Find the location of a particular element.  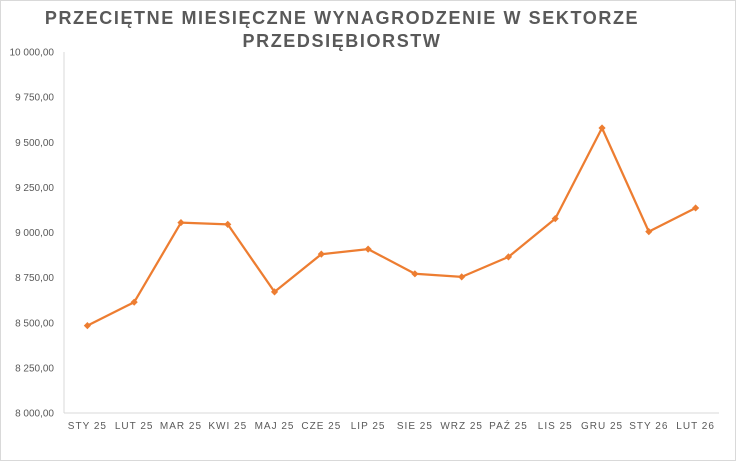

y-tick-label: 8 500,00 is located at coordinates (34, 323).